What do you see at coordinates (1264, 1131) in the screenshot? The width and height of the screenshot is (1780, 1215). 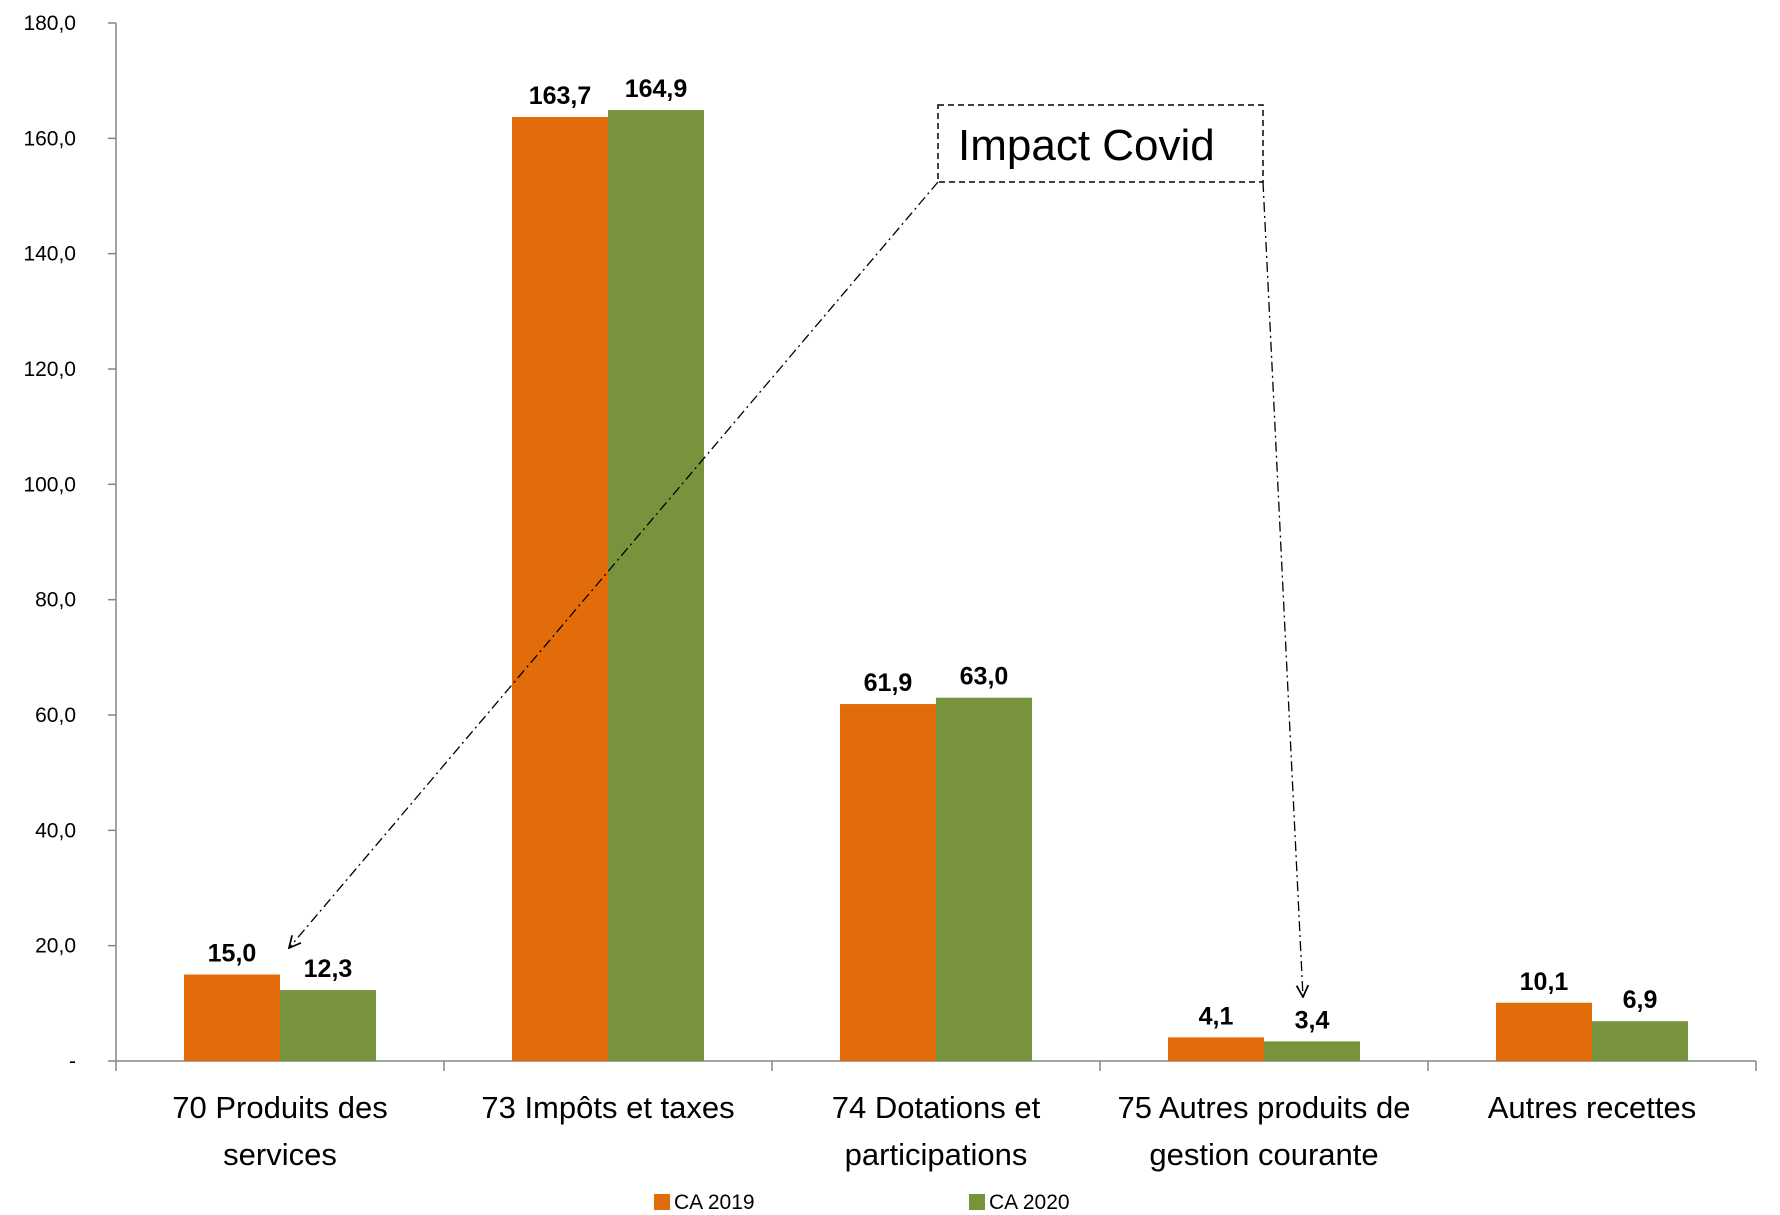 I see `x-category-label: 75 Autres produits de gestion courante` at bounding box center [1264, 1131].